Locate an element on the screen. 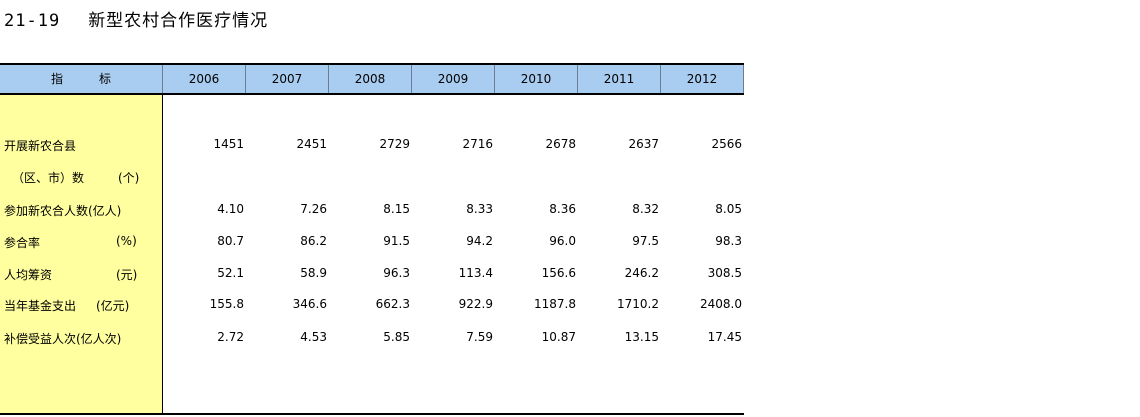 This screenshot has height=417, width=1140. table-cell: 8.36 is located at coordinates (562, 209).